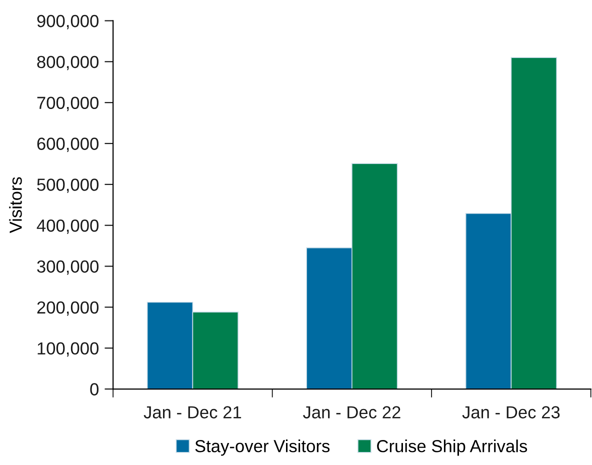 The height and width of the screenshot is (465, 592). I want to click on y-tick-label: 600,000, so click(68, 145).